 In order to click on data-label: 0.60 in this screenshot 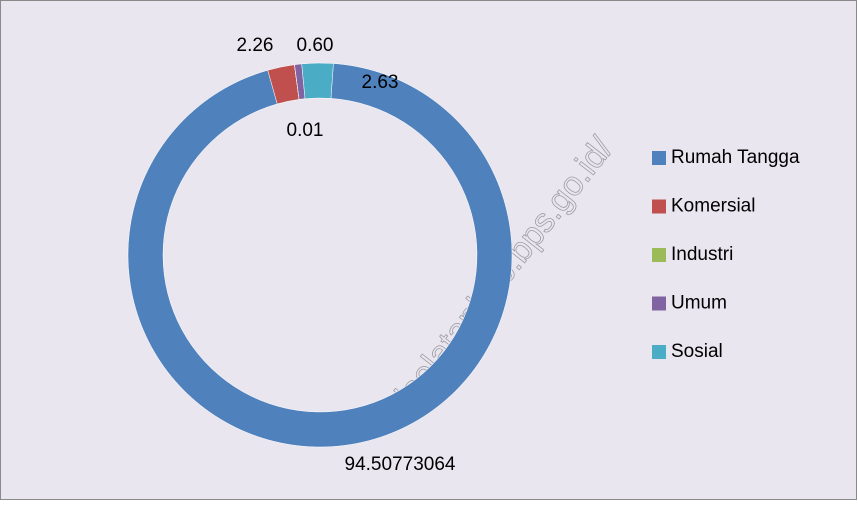, I will do `click(315, 45)`.